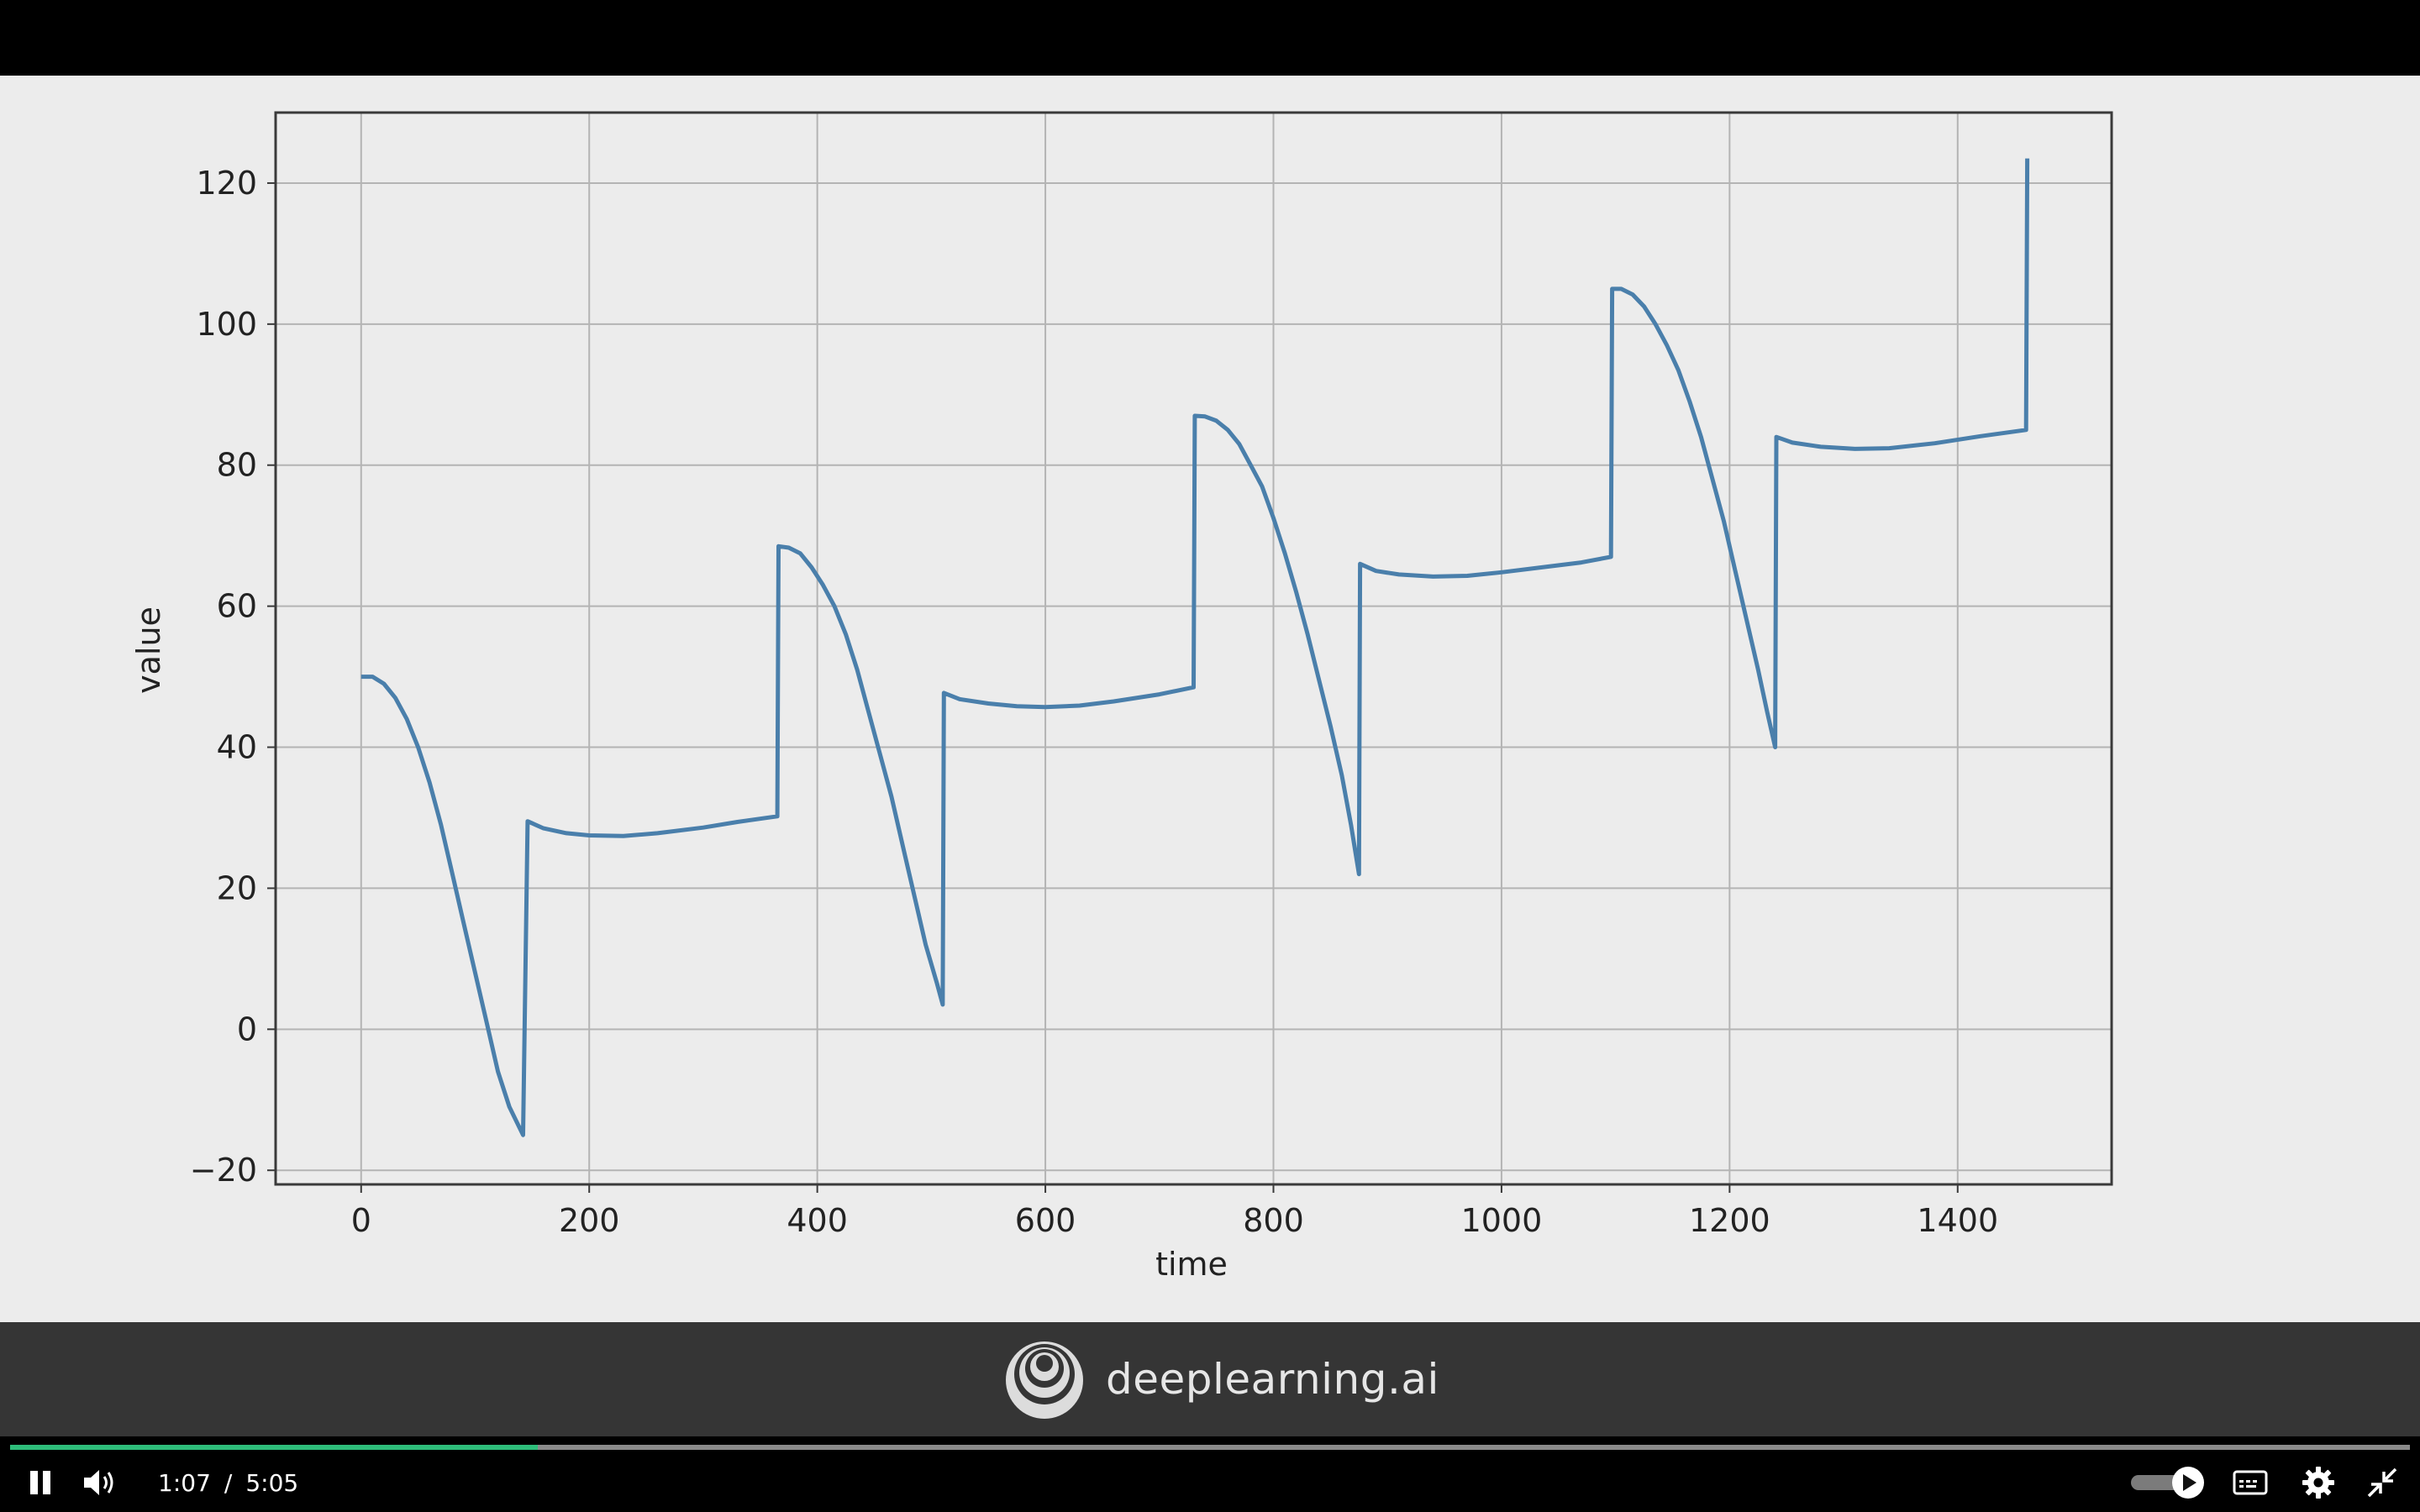 This screenshot has height=1512, width=2420. I want to click on player-controls: 1:07 / 5:05, so click(1210, 1474).